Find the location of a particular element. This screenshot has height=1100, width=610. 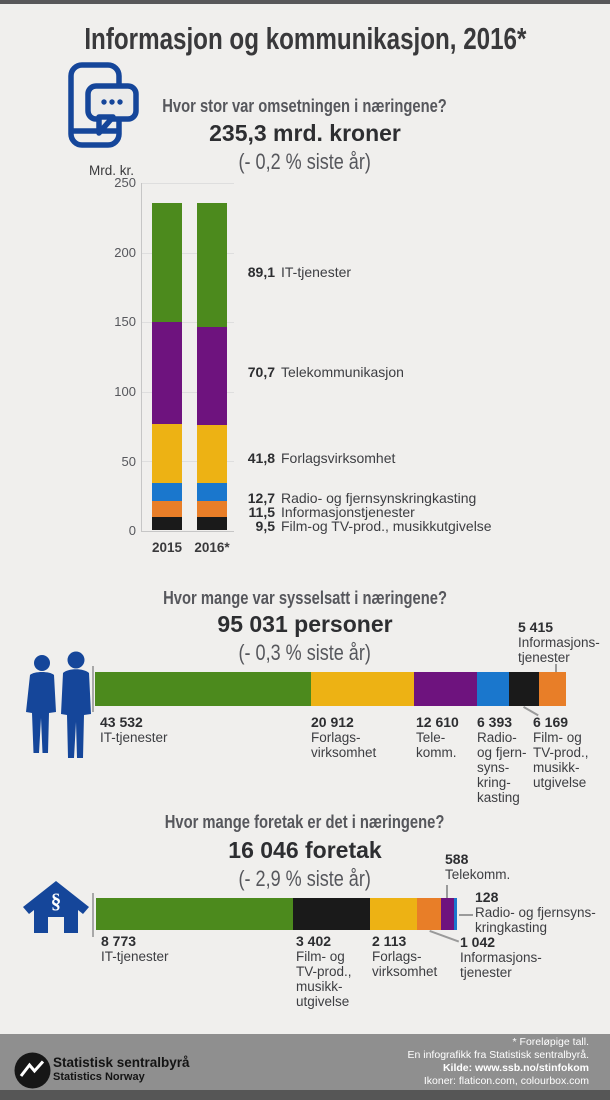

bar-label-forlag-2: 2 113 Forlags-virksomhet is located at coordinates (405, 956).